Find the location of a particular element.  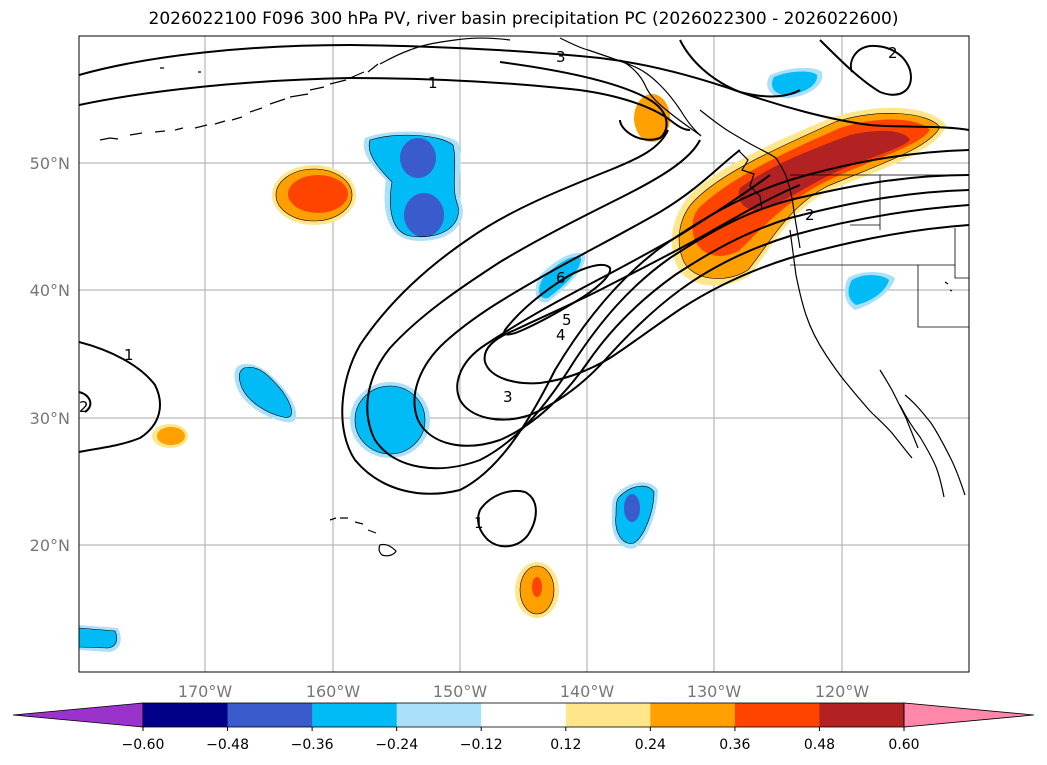

colorbar-tick-label: −0.60 is located at coordinates (143, 745).